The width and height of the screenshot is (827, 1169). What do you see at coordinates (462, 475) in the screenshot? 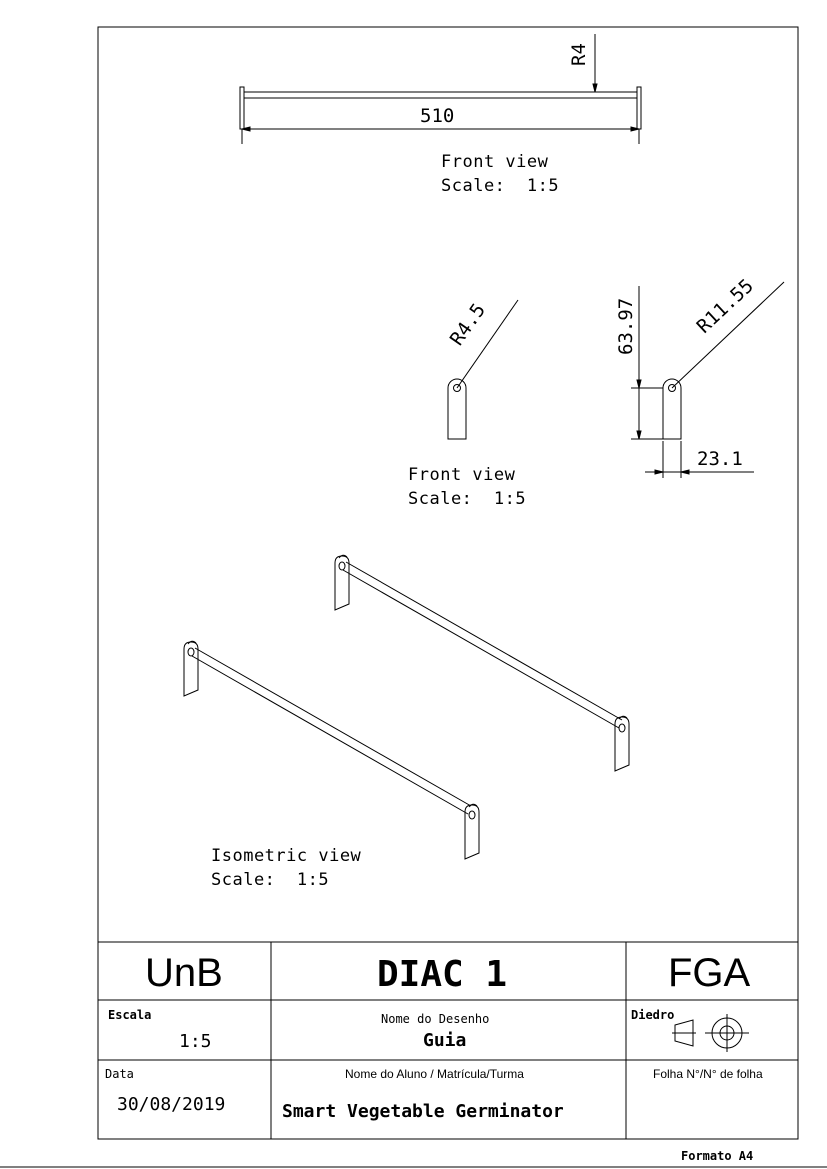
I see `view-title-front-mid: Front view` at bounding box center [462, 475].